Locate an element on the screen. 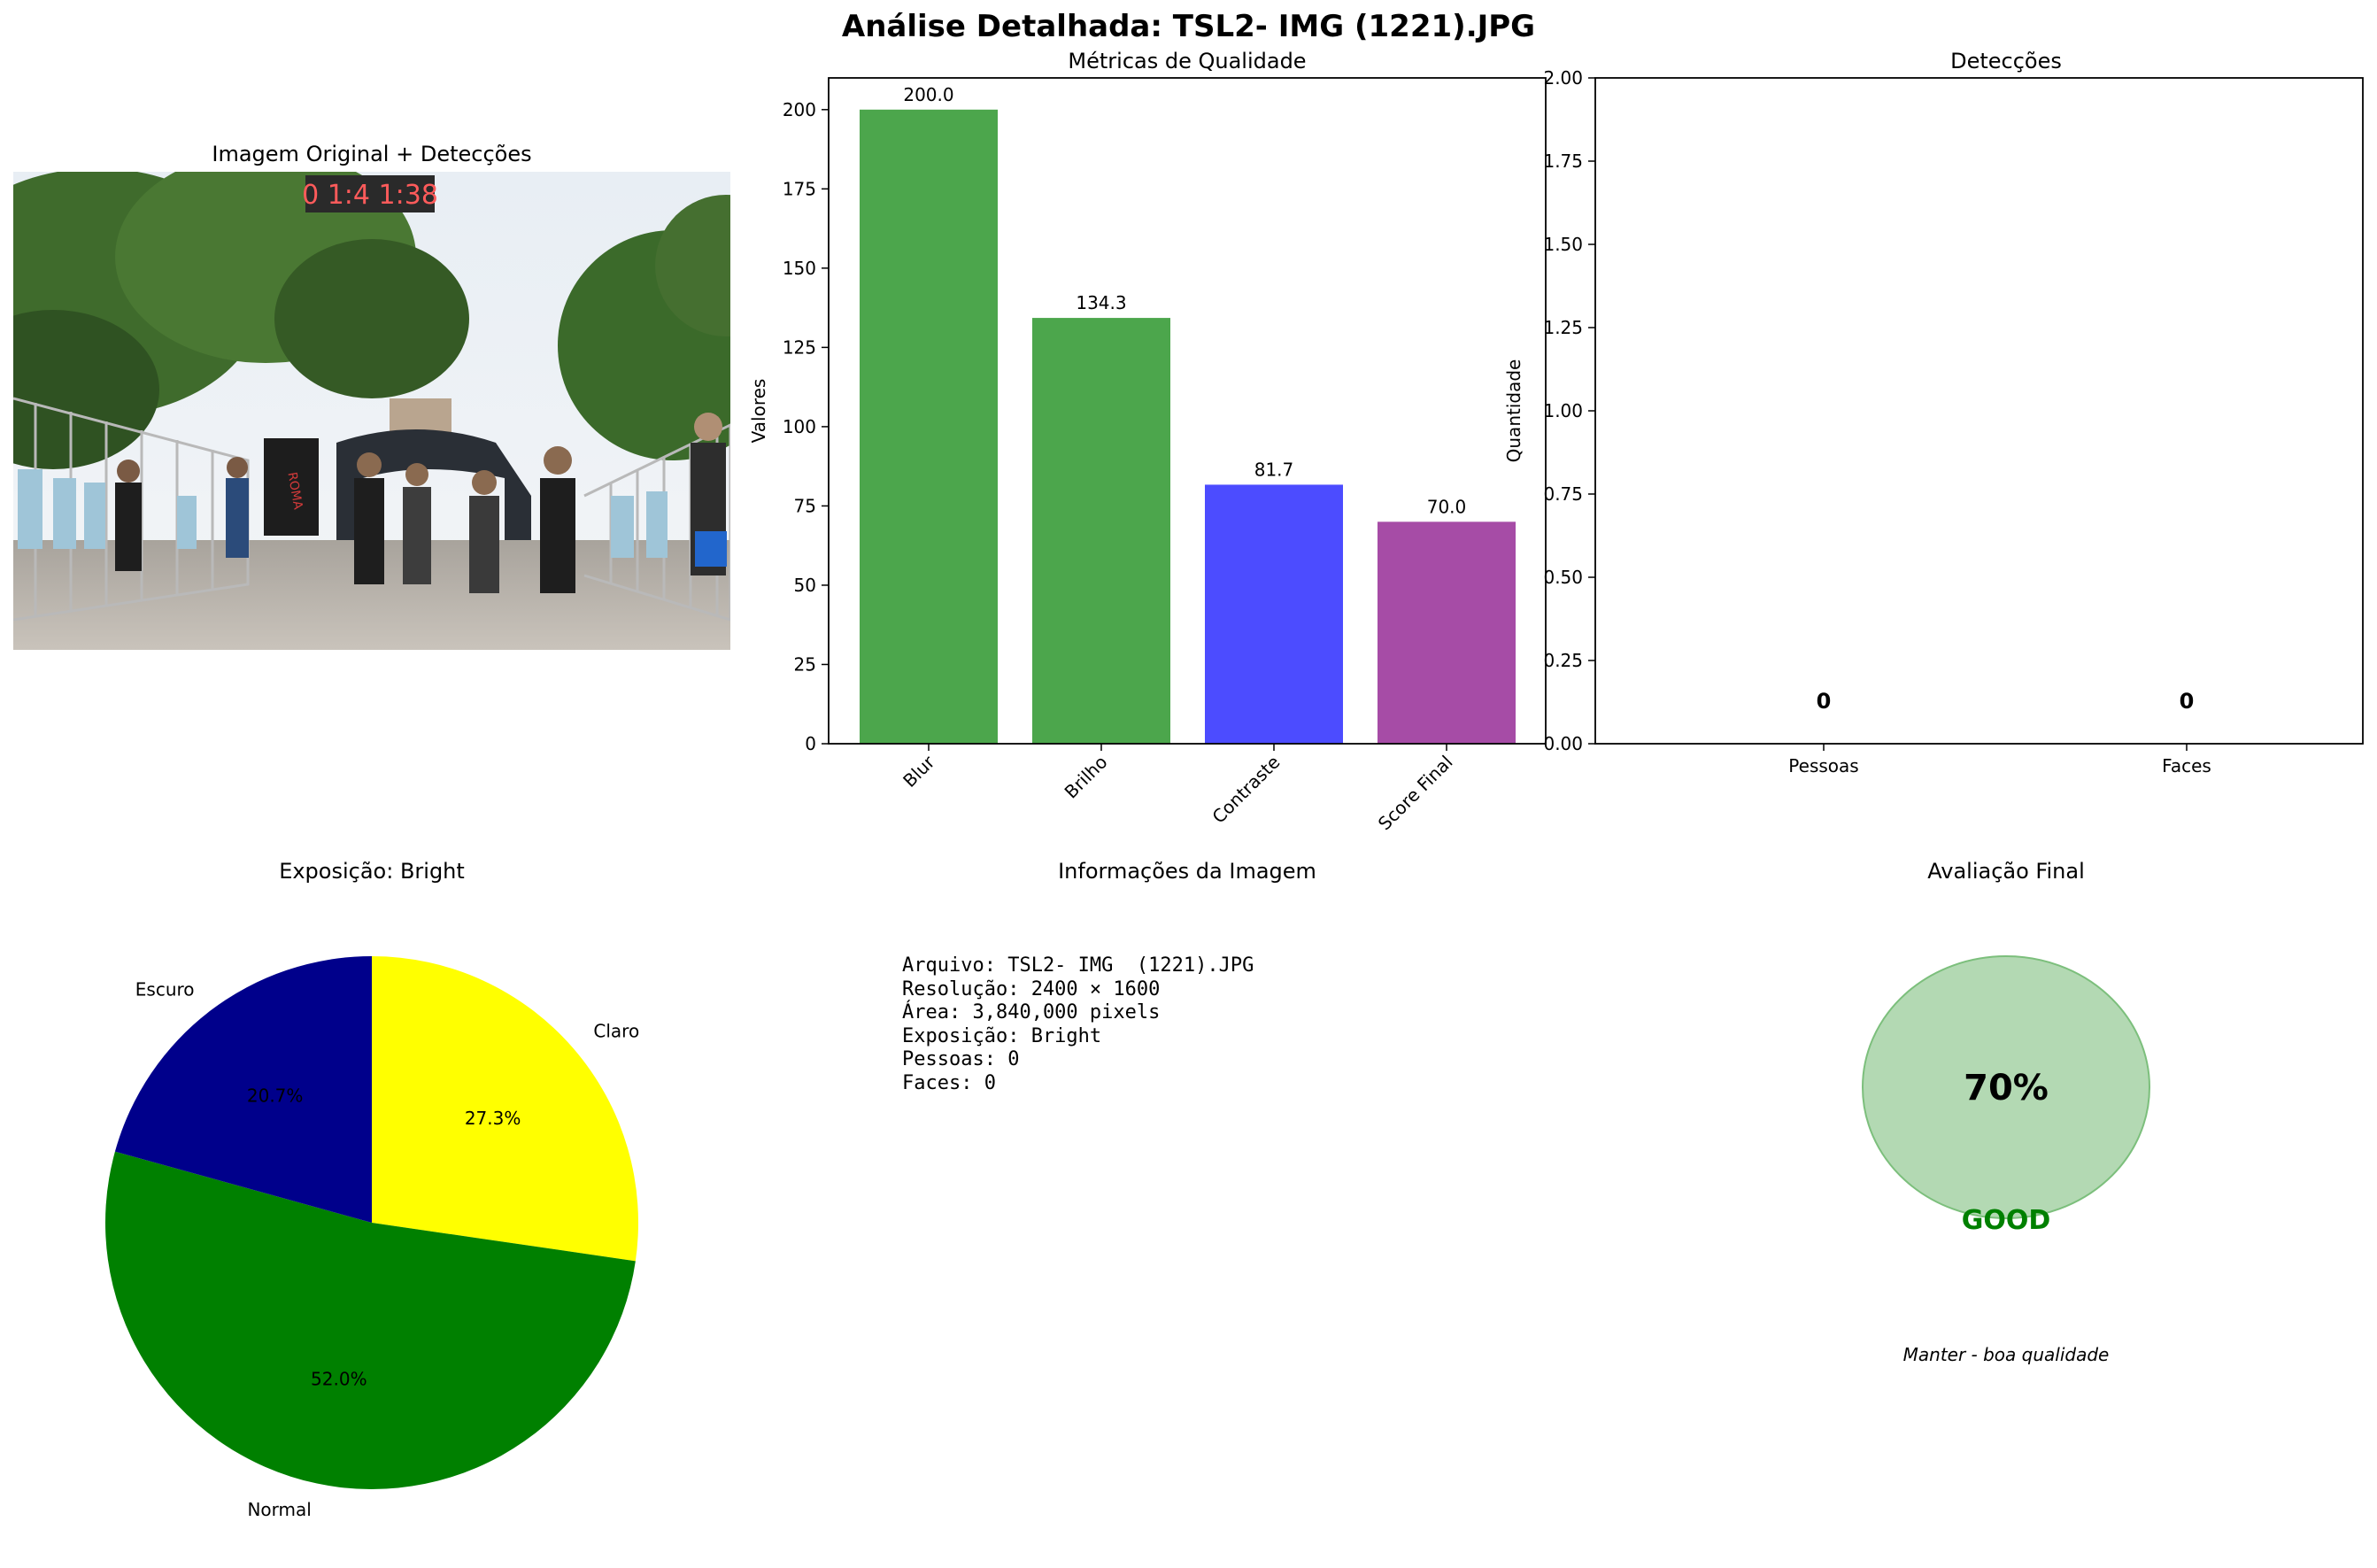 The width and height of the screenshot is (2377, 1568). photo-clock is located at coordinates (370, 194).